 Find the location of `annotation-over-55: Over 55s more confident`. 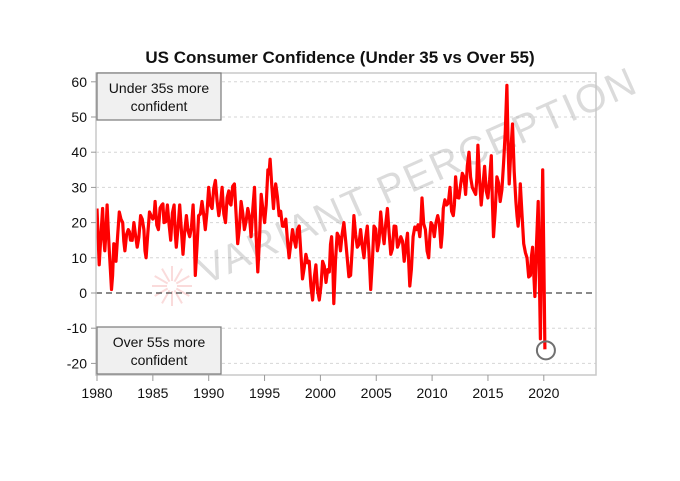

annotation-over-55: Over 55s more confident is located at coordinates (159, 350).